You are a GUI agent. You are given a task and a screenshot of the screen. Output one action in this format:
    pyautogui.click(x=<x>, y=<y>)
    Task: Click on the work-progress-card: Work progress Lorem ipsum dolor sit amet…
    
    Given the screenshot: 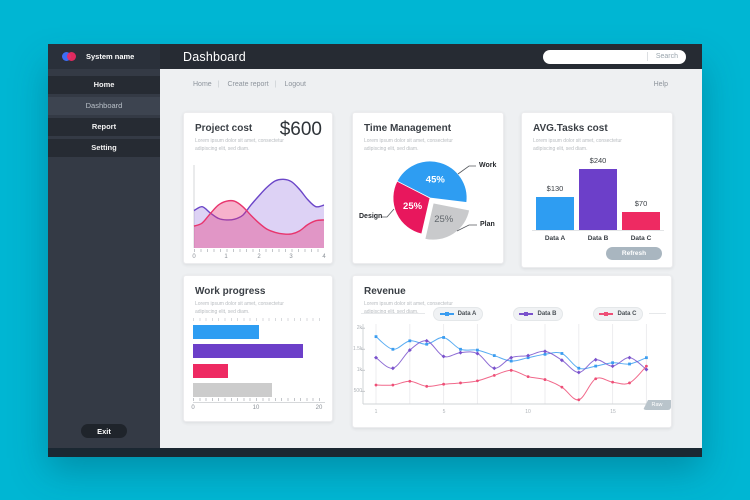 What is the action you would take?
    pyautogui.click(x=258, y=348)
    